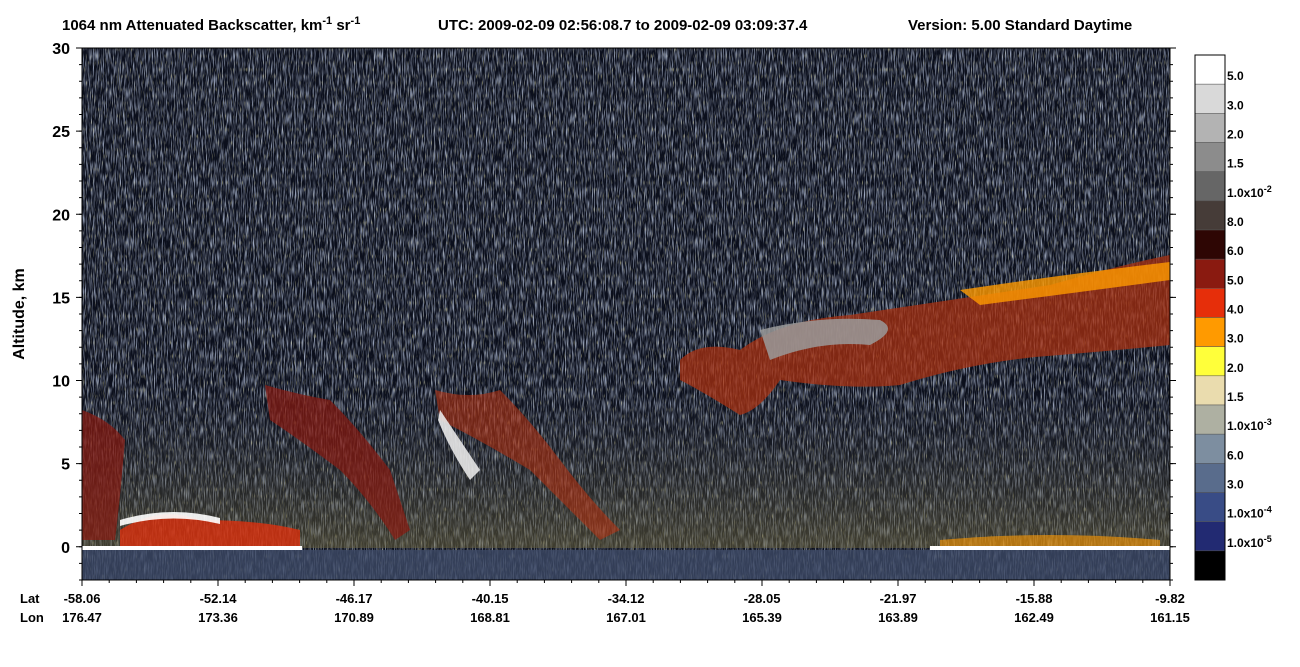 Image resolution: width=1300 pixels, height=667 pixels. Describe the element at coordinates (341, 25) in the screenshot. I see `title-unit: sr` at that location.